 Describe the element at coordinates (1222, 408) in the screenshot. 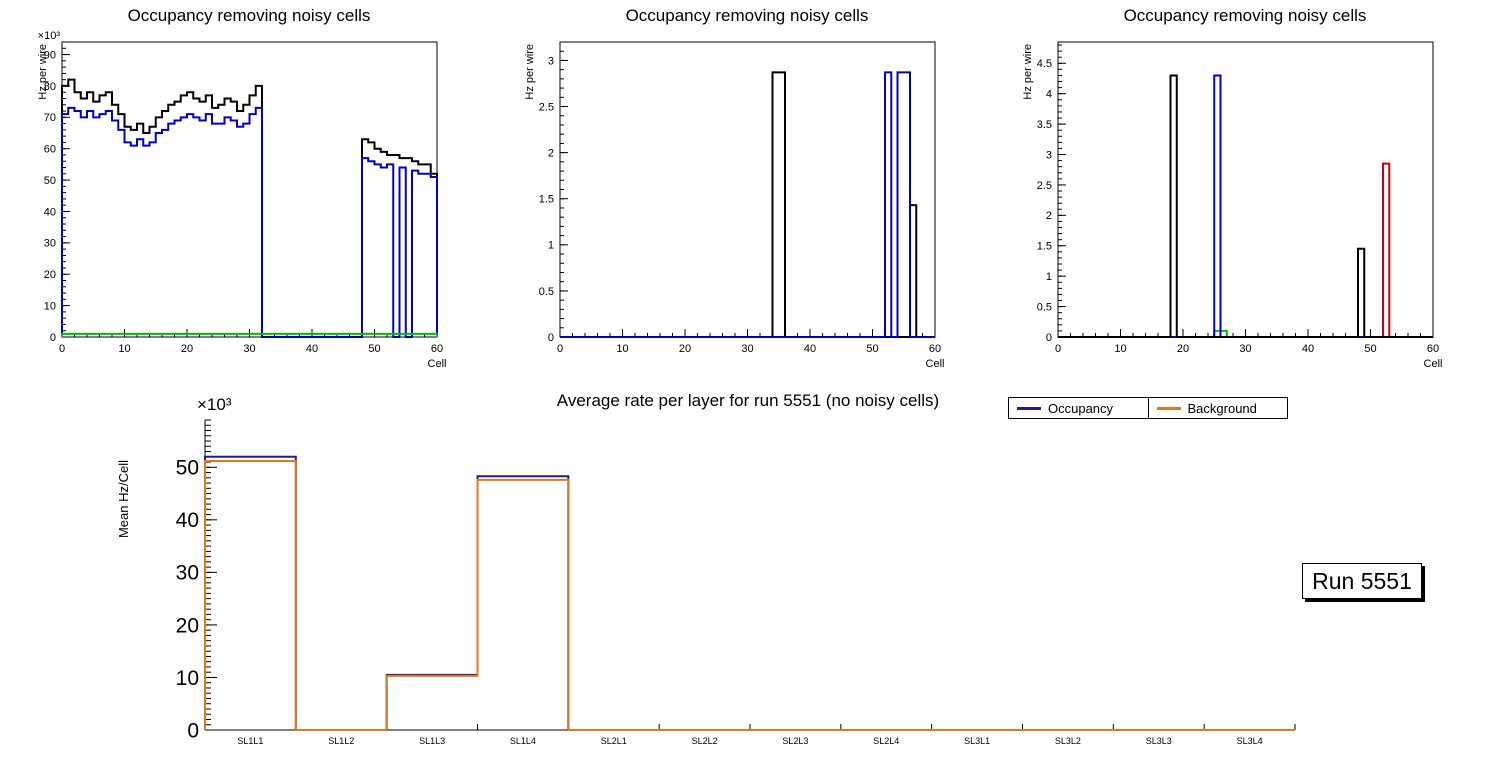

I see `legend-label-background: Background` at that location.